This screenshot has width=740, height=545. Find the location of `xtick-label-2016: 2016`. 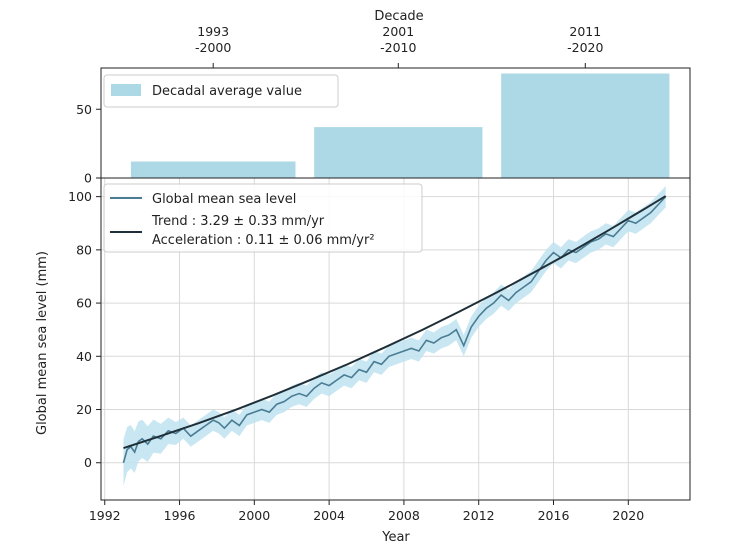

xtick-label-2016: 2016 is located at coordinates (554, 515).